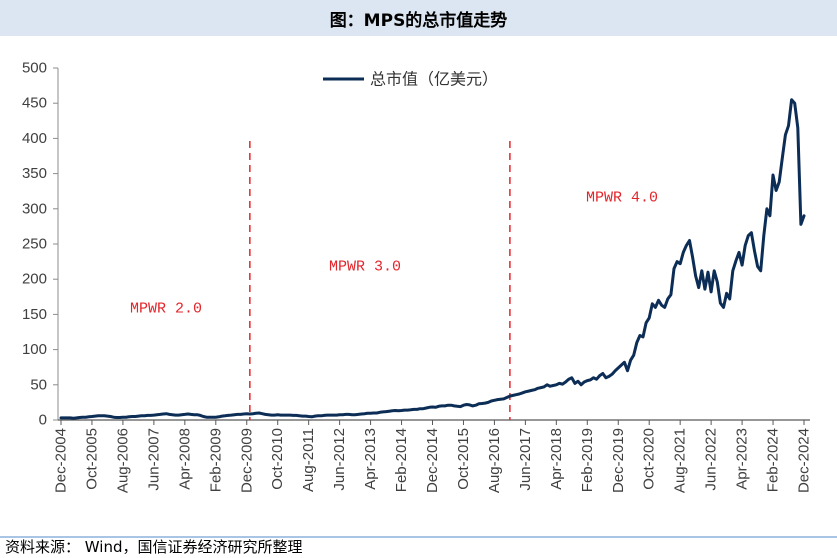 The height and width of the screenshot is (558, 837). I want to click on x-tick-label: Oct-2005, so click(91, 459).